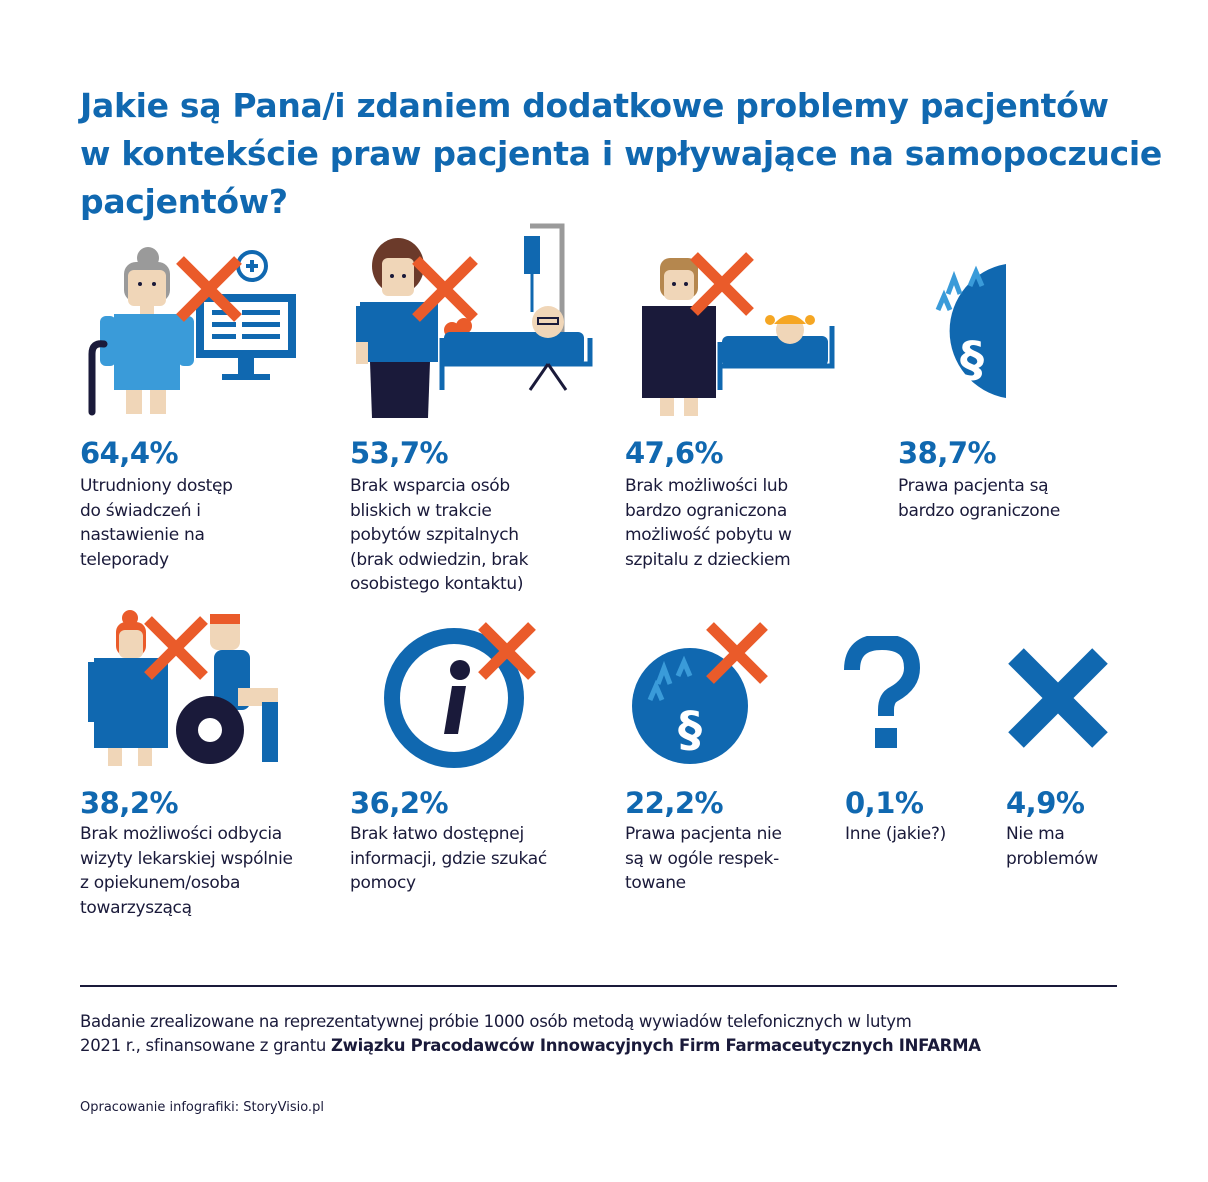 The width and height of the screenshot is (1208, 1182). Describe the element at coordinates (700, 693) in the screenshot. I see `law-crossed-icon: §` at that location.